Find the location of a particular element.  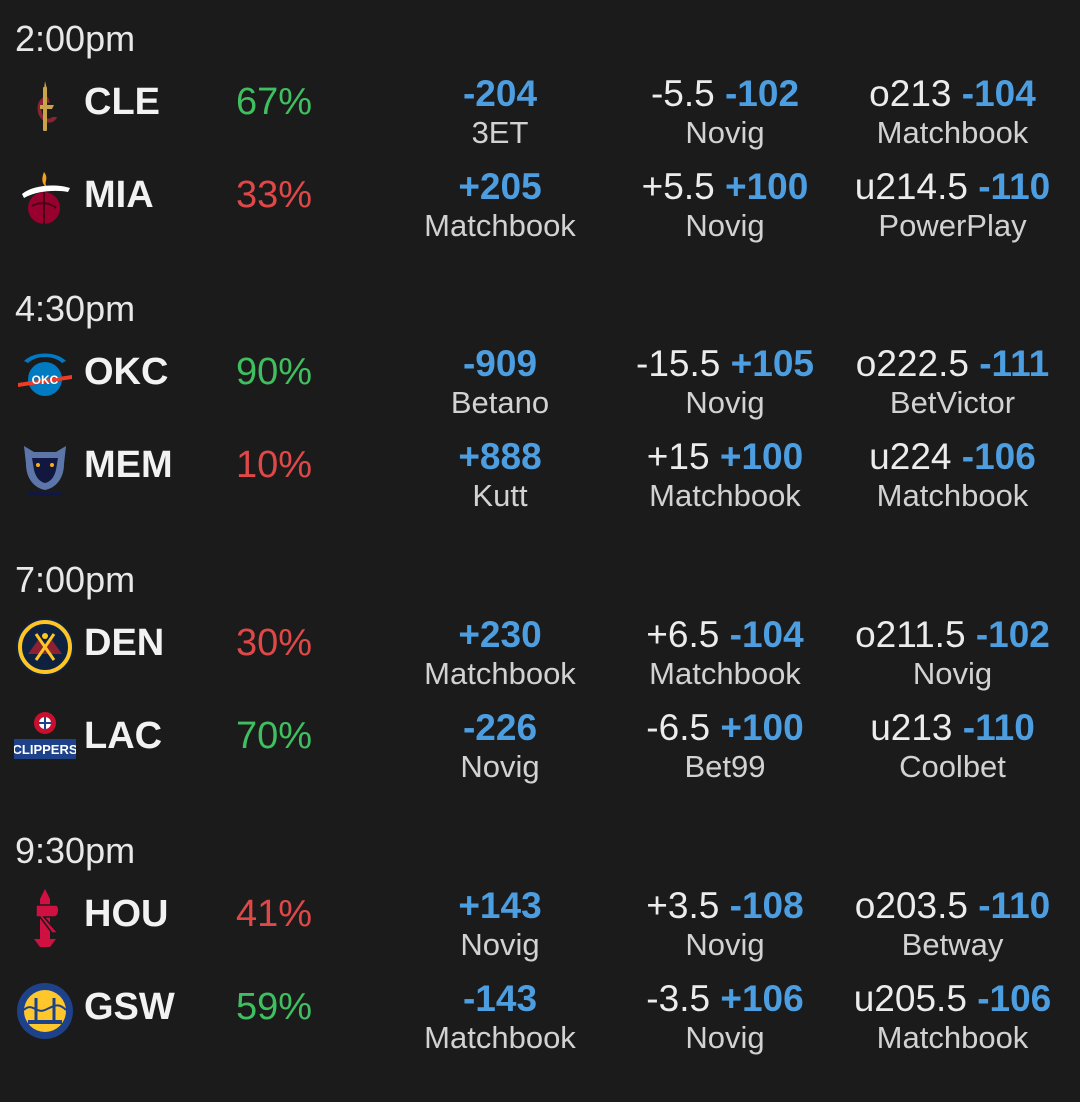

spread-line: -3.5 is located at coordinates (678, 998).